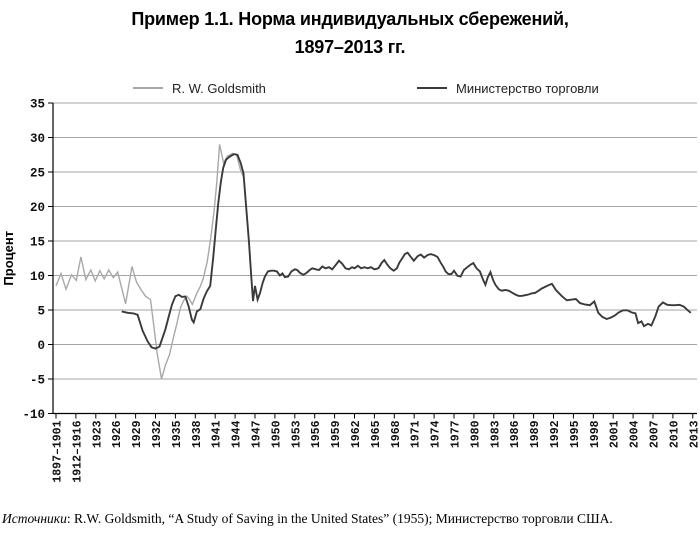  Describe the element at coordinates (77, 451) in the screenshot. I see `x-tick-label: 1912–1916` at that location.